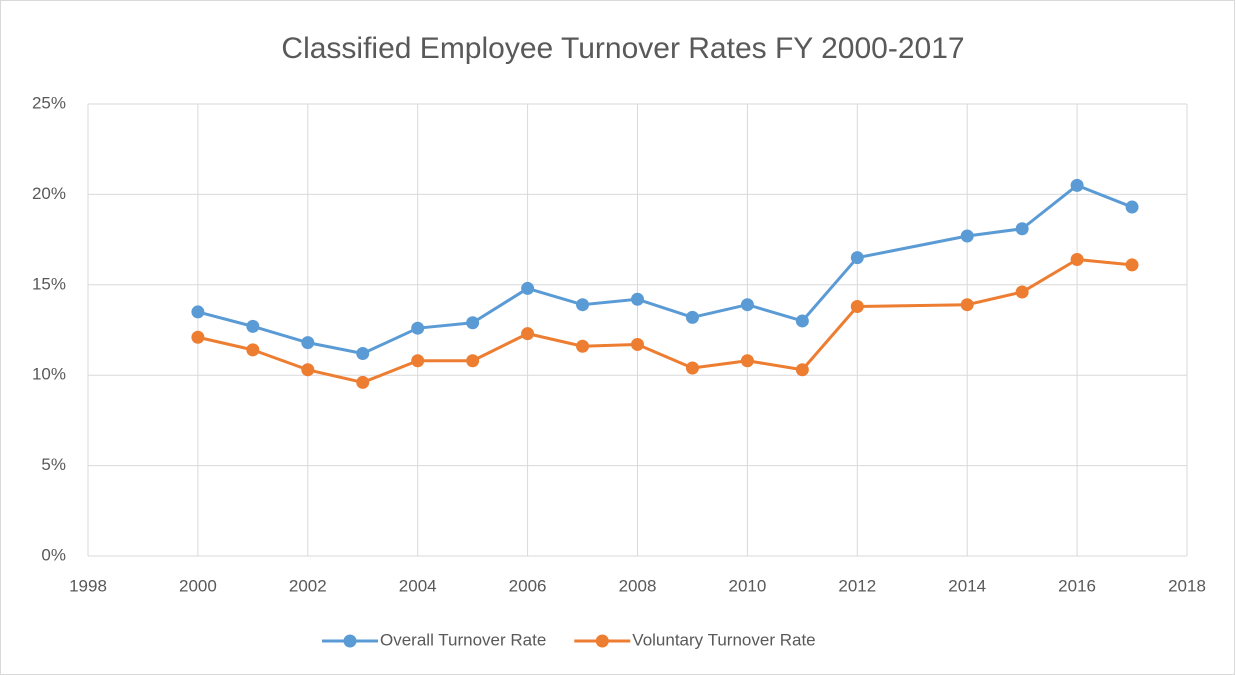  I want to click on x-tick-label: 2014, so click(967, 585).